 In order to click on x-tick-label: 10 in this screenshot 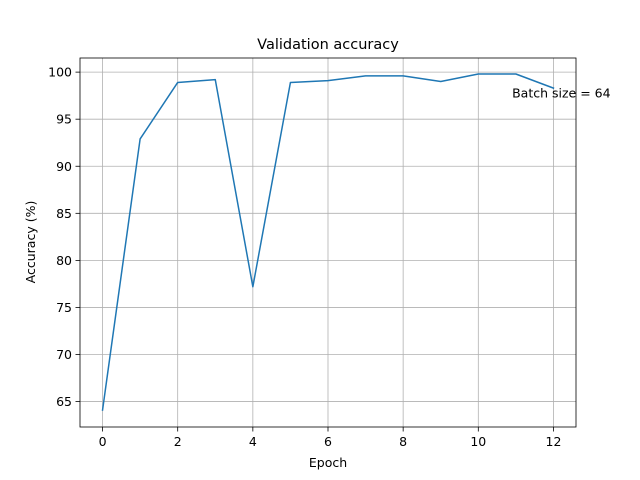, I will do `click(478, 441)`.